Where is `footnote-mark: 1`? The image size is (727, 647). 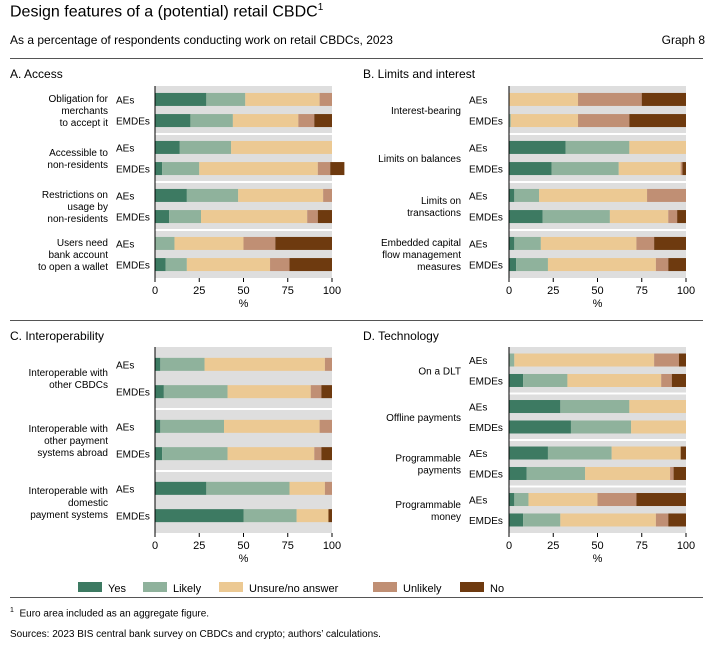
footnote-mark: 1 is located at coordinates (12, 610).